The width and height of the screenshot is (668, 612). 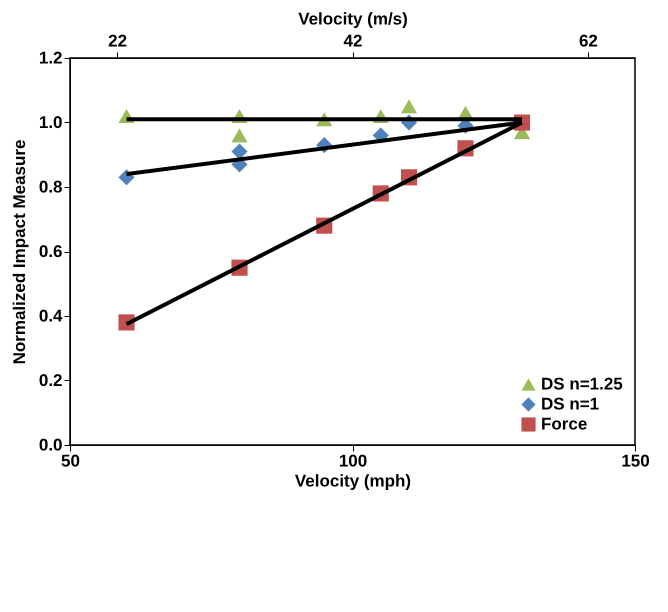 What do you see at coordinates (353, 19) in the screenshot?
I see `x2-axis-title: Velocity (m/s)` at bounding box center [353, 19].